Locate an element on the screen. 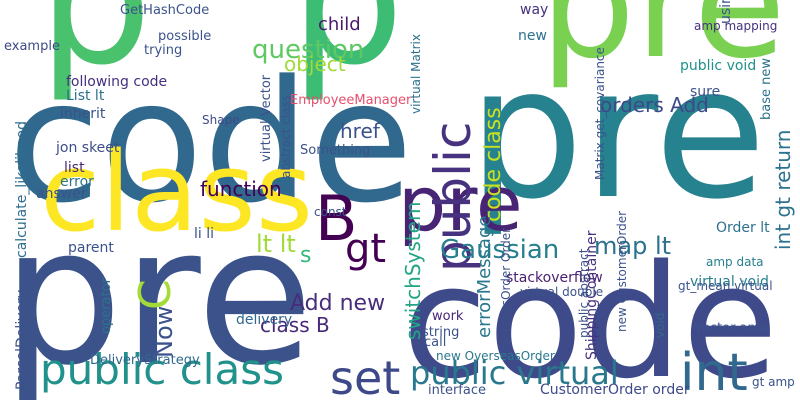 This screenshot has height=400, width=800. word: void is located at coordinates (660, 325).